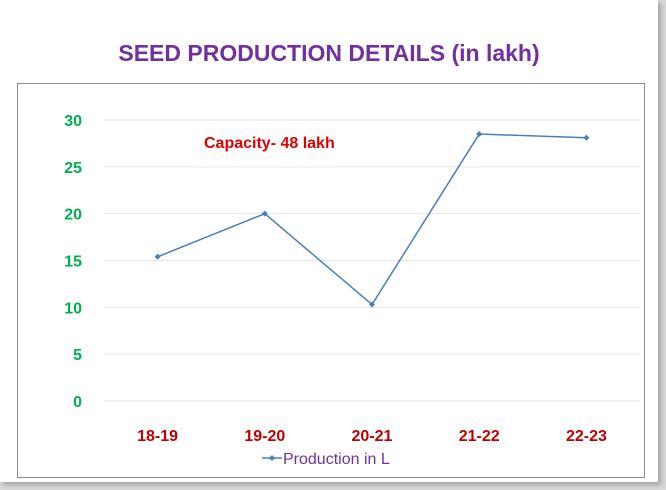 This screenshot has width=666, height=490. What do you see at coordinates (73, 308) in the screenshot?
I see `y-tick-label: 10` at bounding box center [73, 308].